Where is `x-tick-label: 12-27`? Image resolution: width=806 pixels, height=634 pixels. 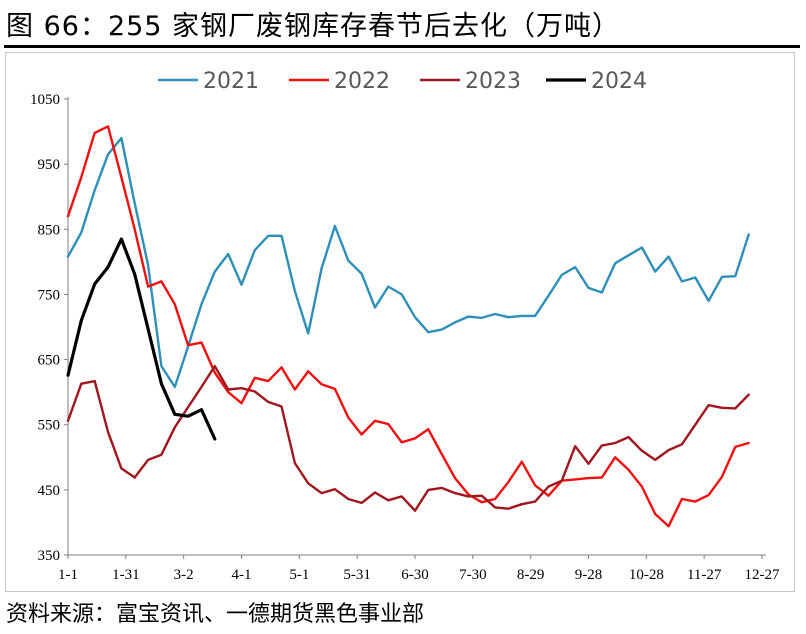 x-tick-label: 12-27 is located at coordinates (762, 575).